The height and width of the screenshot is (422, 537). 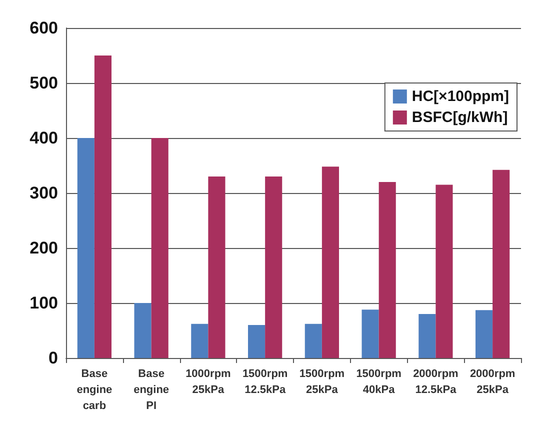 I want to click on y-tick-label: 300, so click(x=44, y=193).